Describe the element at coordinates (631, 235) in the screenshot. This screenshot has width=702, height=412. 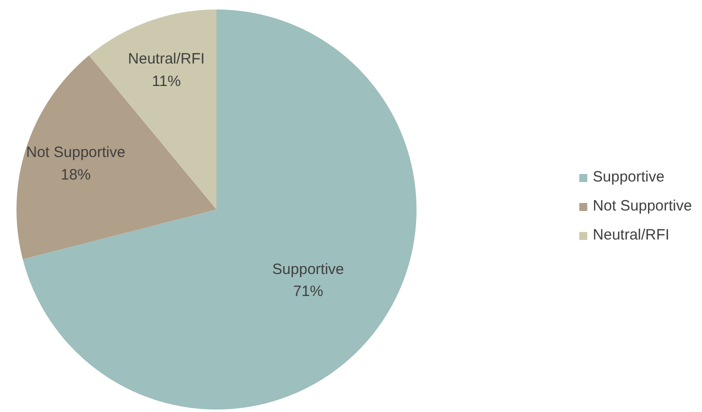
I see `legend-label: Neutral/RFI` at that location.